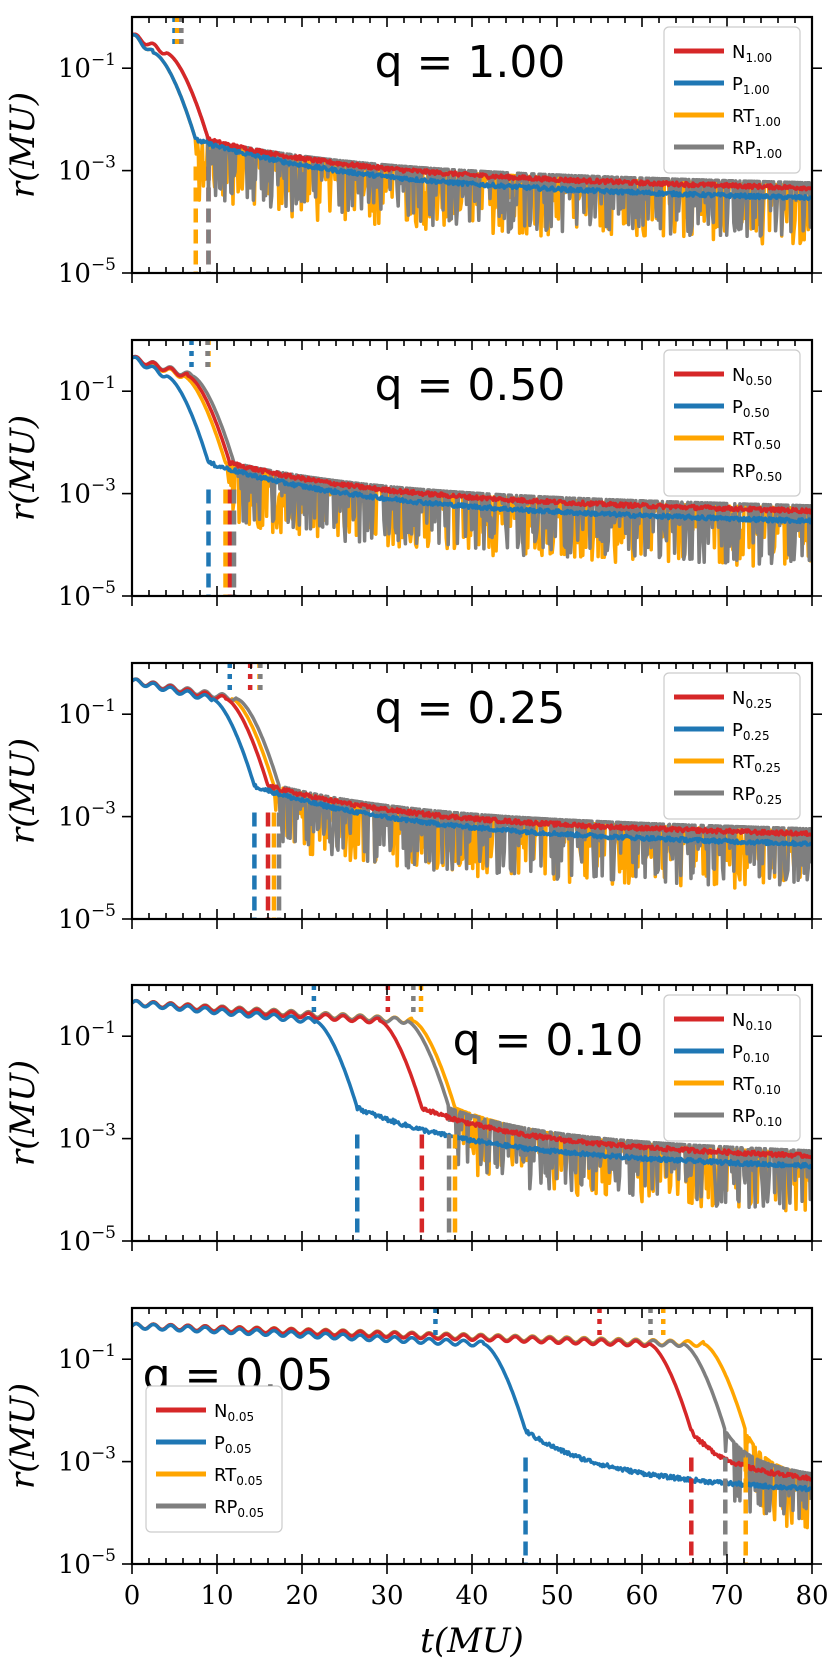 Image resolution: width=830 pixels, height=1661 pixels. Describe the element at coordinates (132, 1596) in the screenshot. I see `x-tick-label: 0` at that location.